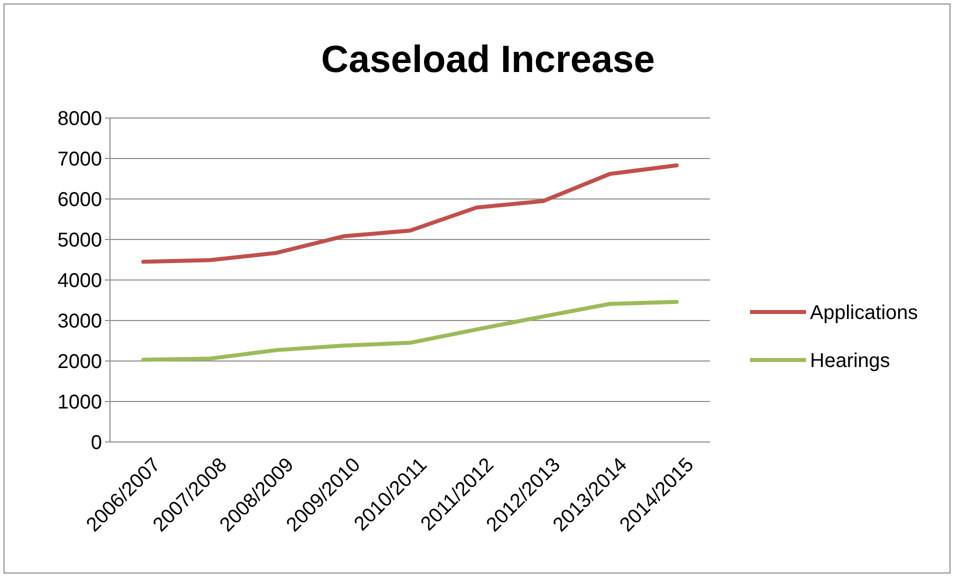 Image resolution: width=958 pixels, height=579 pixels. Describe the element at coordinates (850, 361) in the screenshot. I see `legend-label: Hearings` at that location.